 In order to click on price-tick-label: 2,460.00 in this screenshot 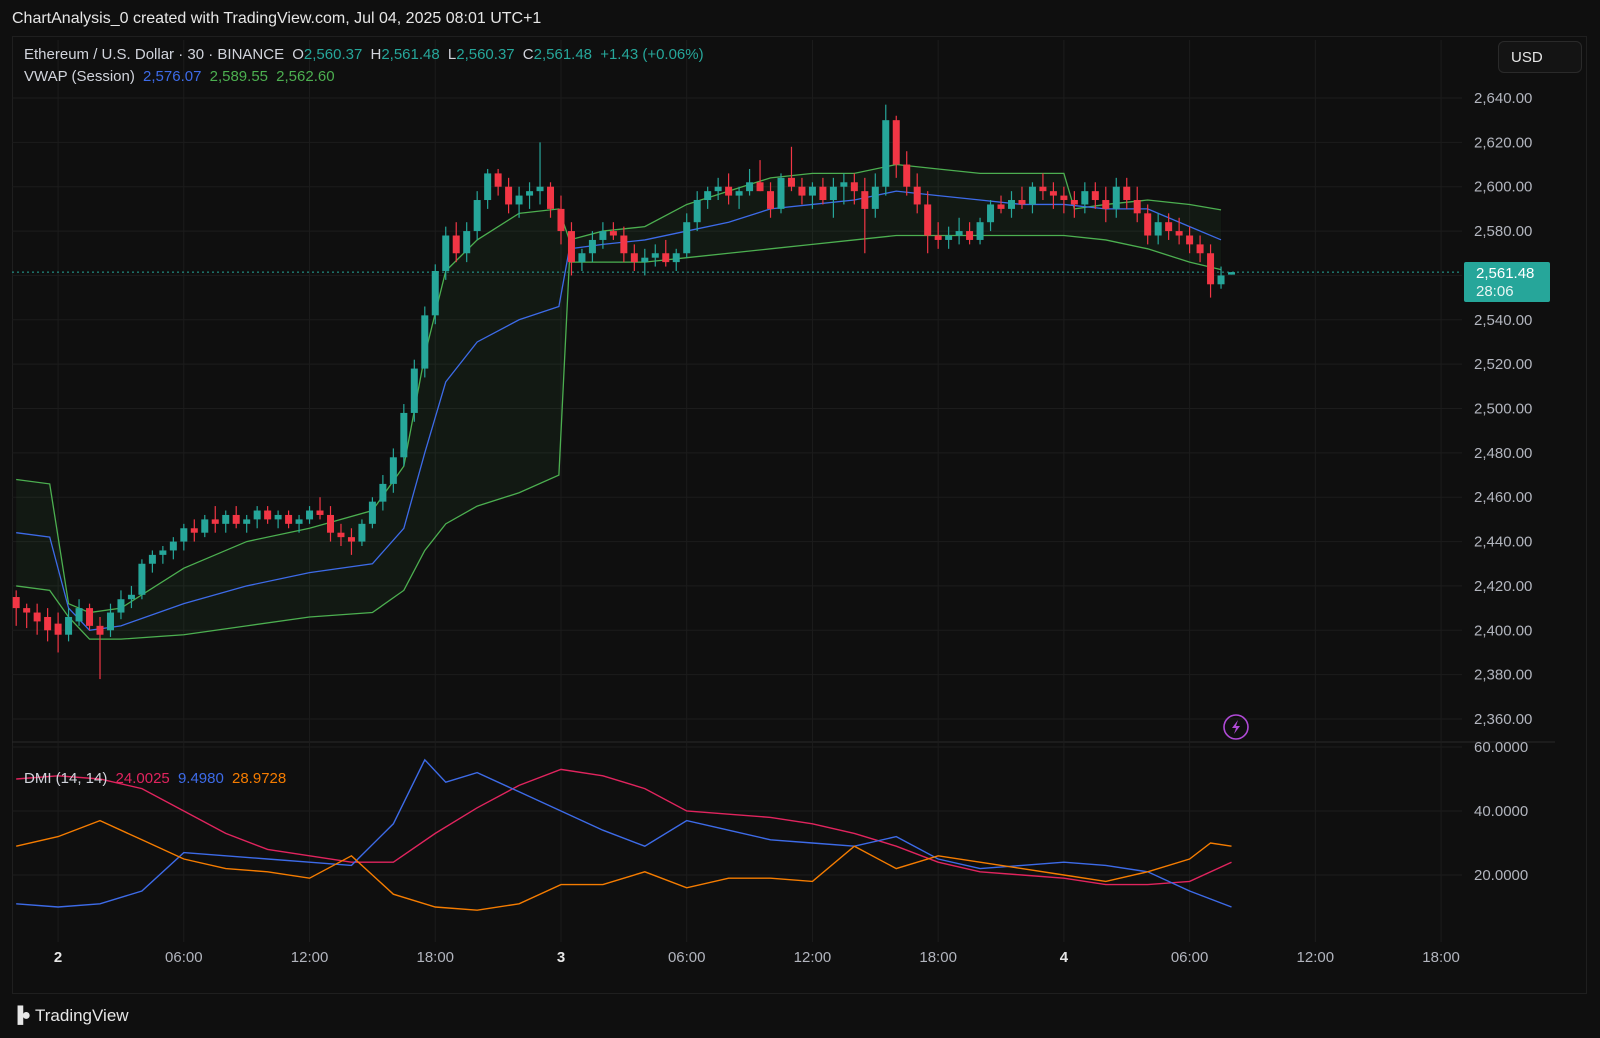, I will do `click(1503, 497)`.